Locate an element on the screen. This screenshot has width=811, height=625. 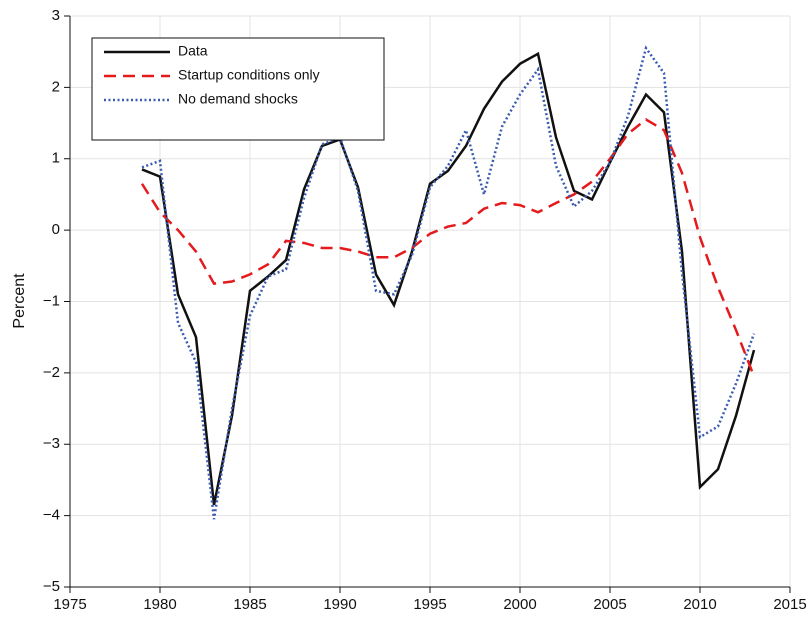
y-tick-label: 1 is located at coordinates (56, 158).